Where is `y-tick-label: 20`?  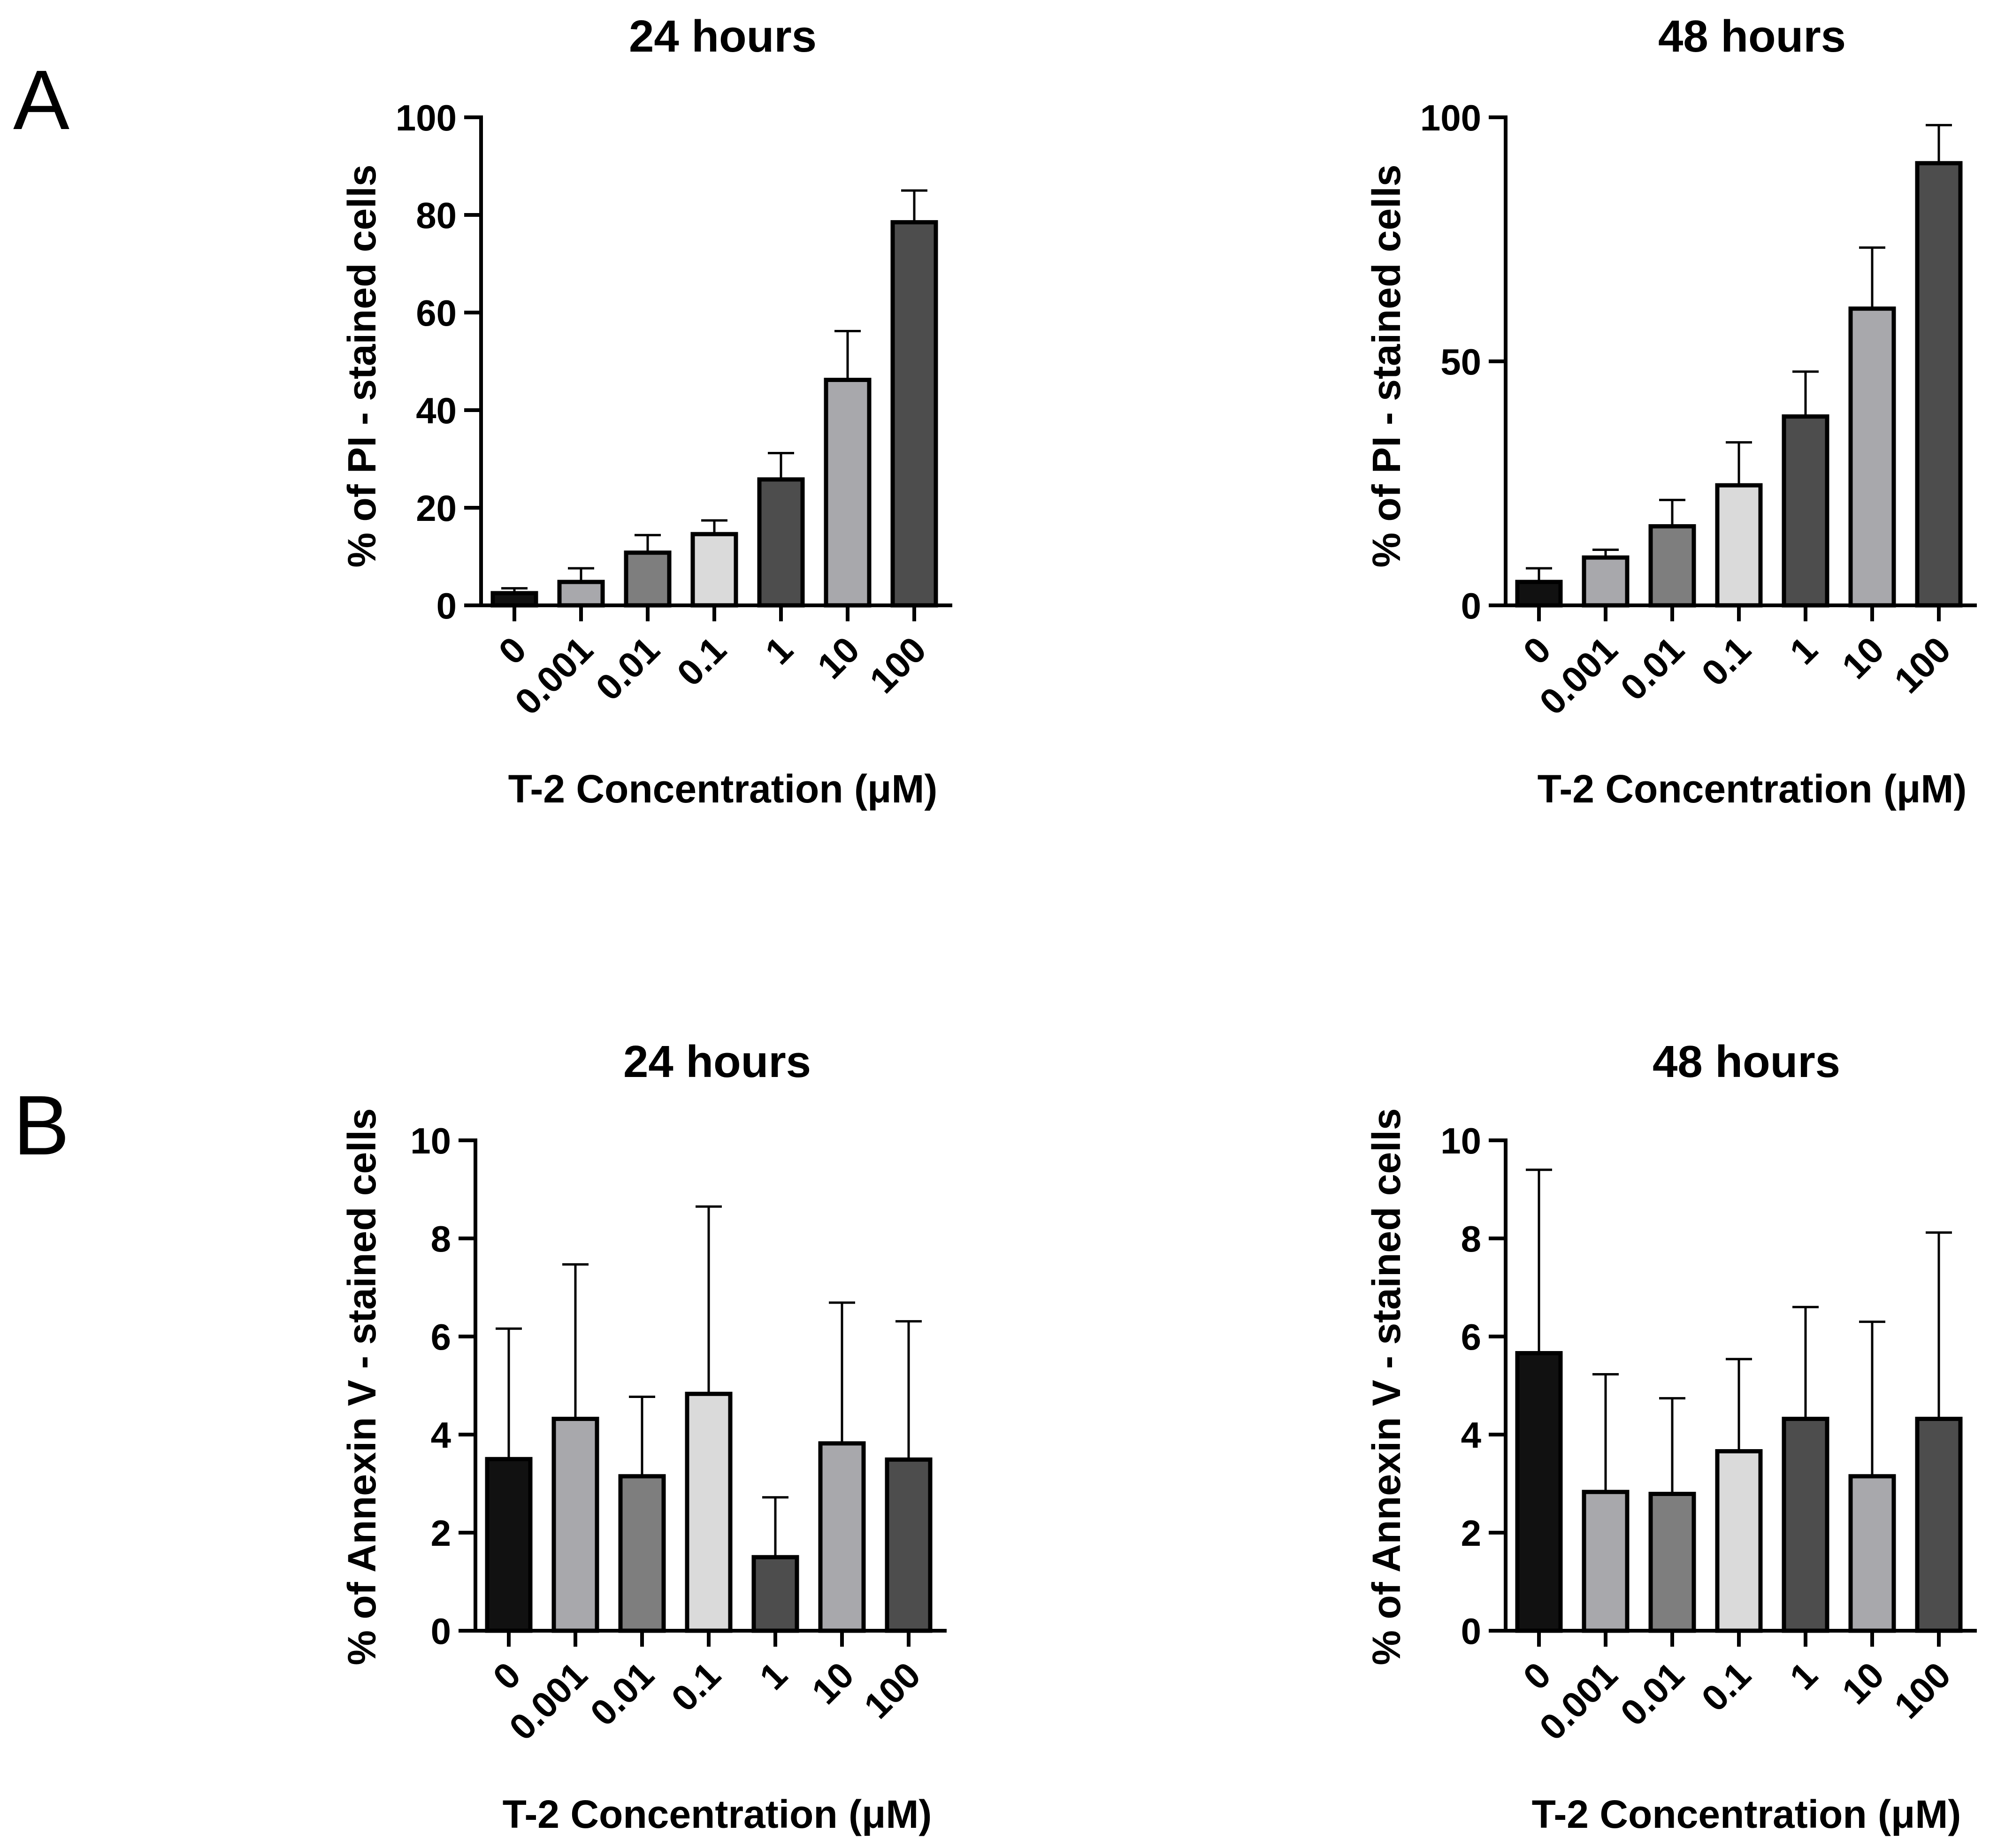 y-tick-label: 20 is located at coordinates (436, 509).